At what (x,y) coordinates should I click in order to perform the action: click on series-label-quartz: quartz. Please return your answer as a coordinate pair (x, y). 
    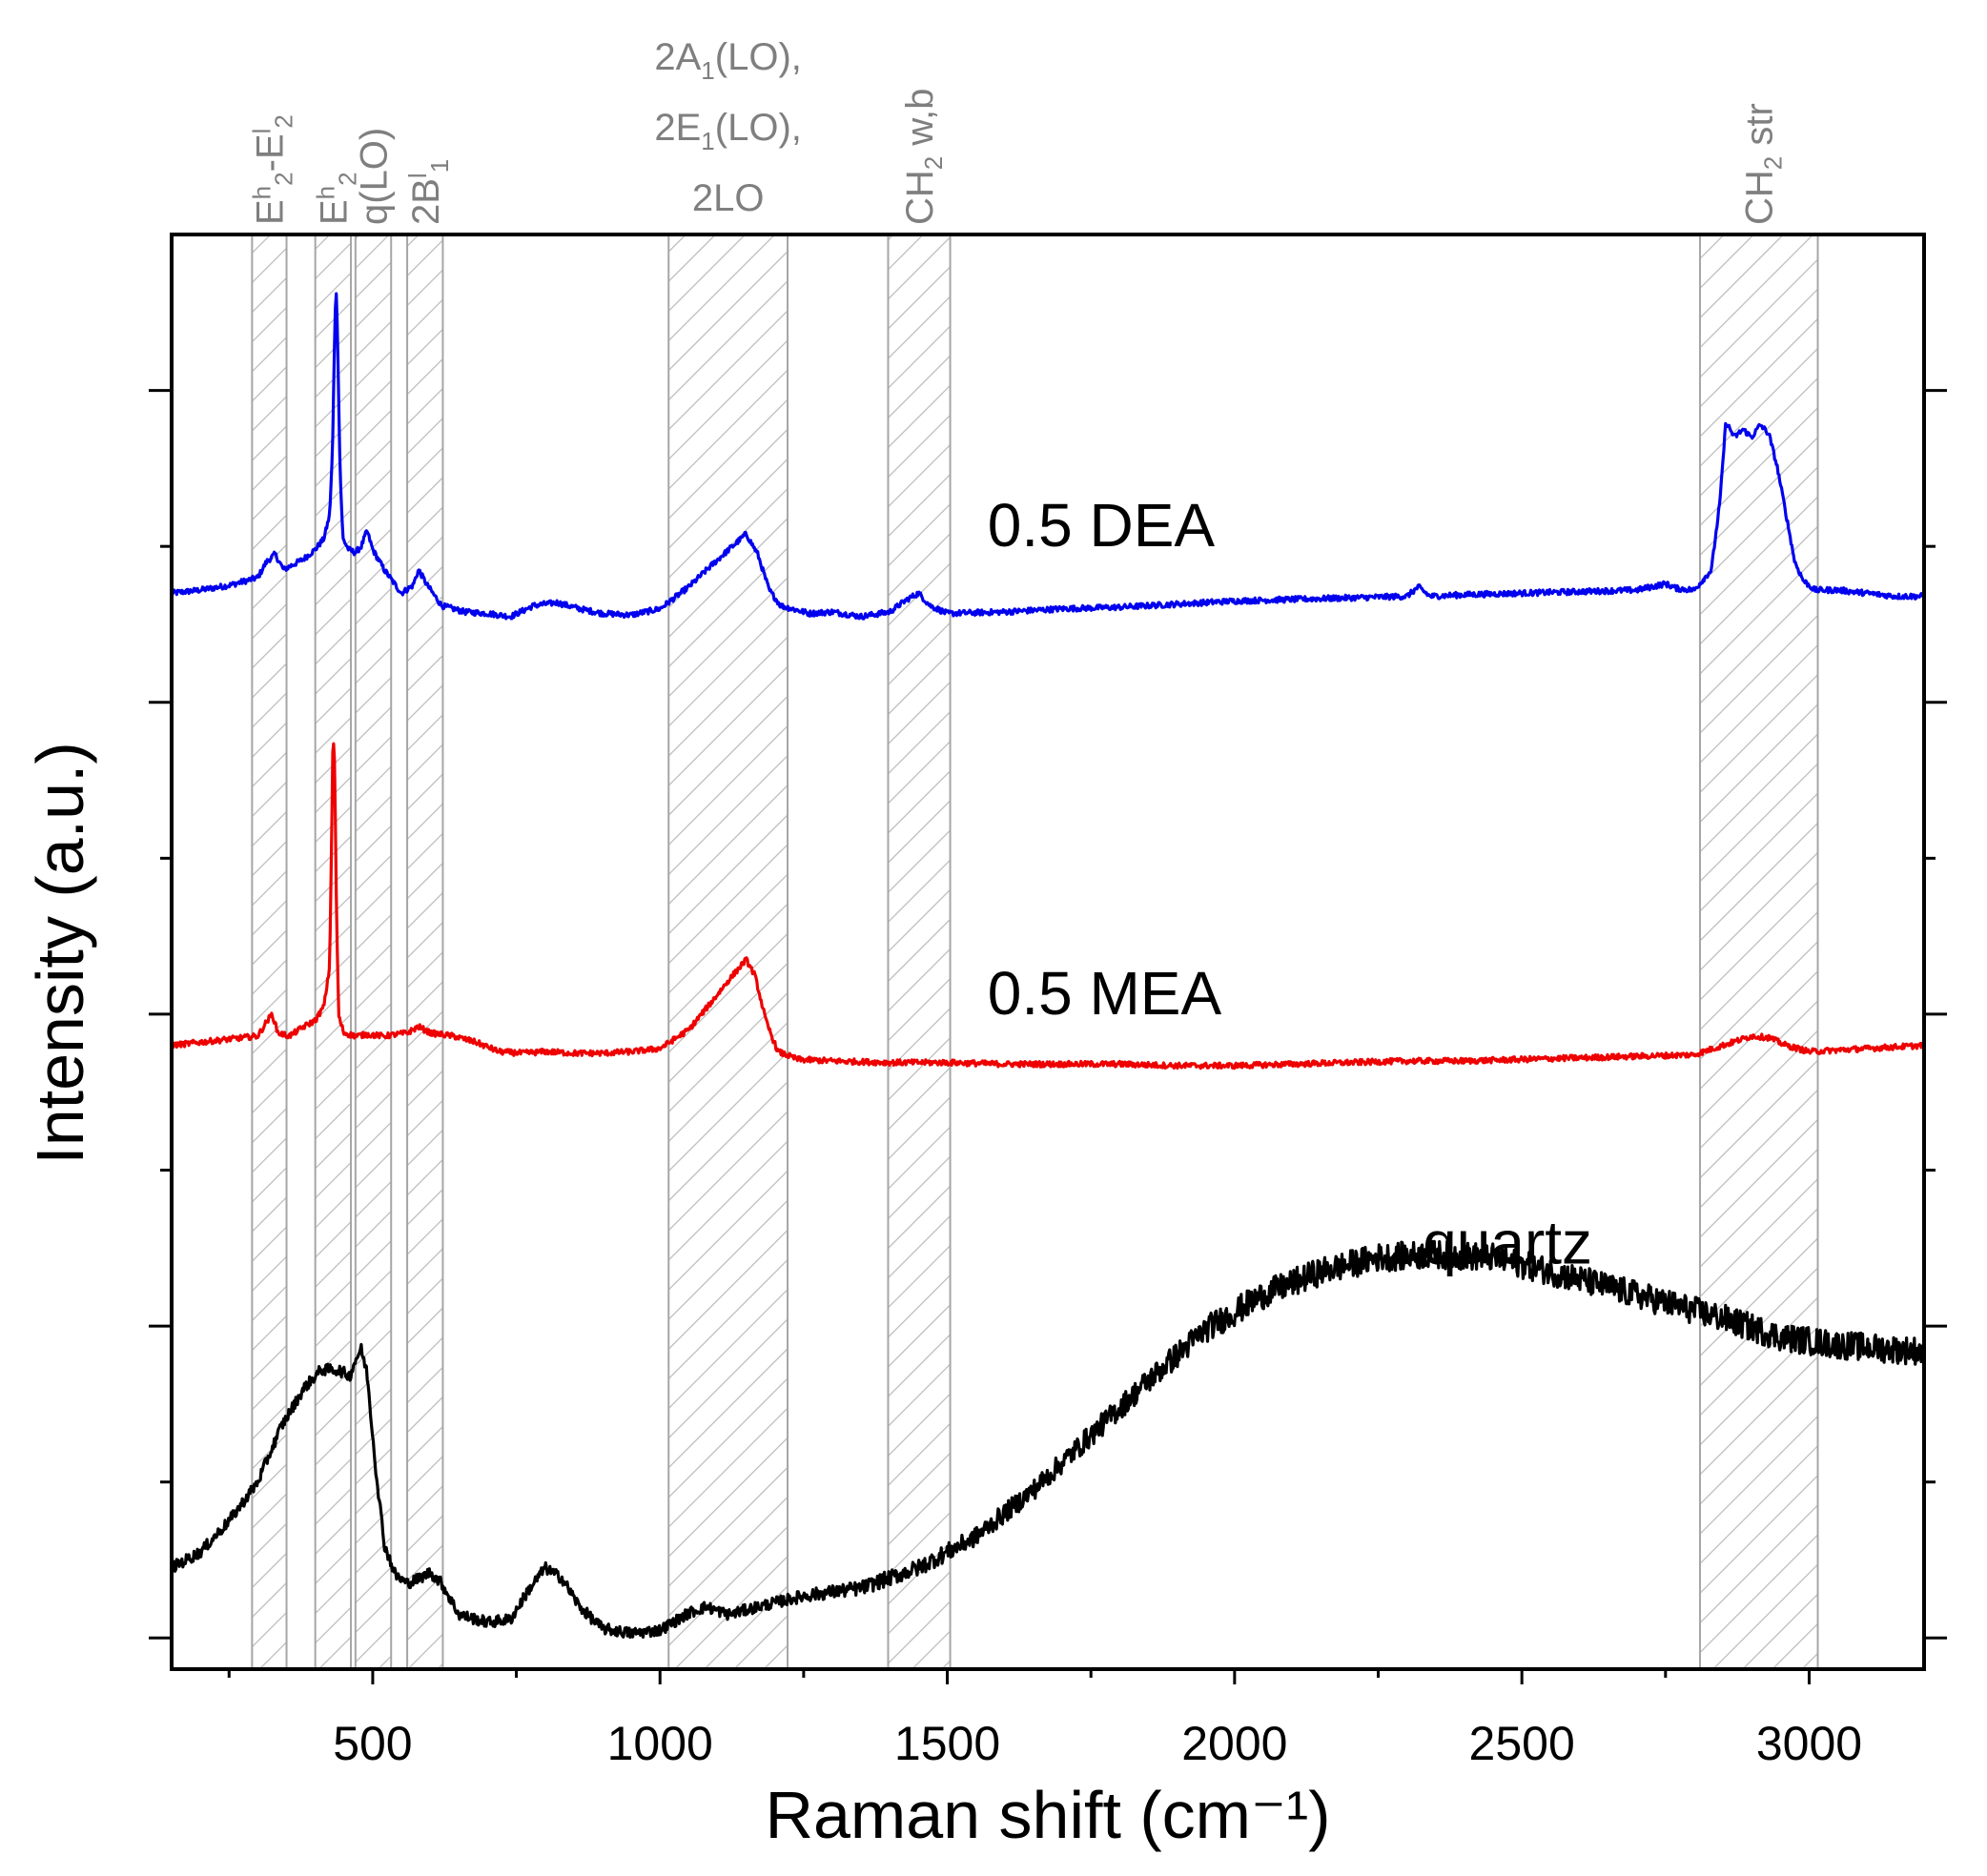
    Looking at the image, I should click on (1507, 1243).